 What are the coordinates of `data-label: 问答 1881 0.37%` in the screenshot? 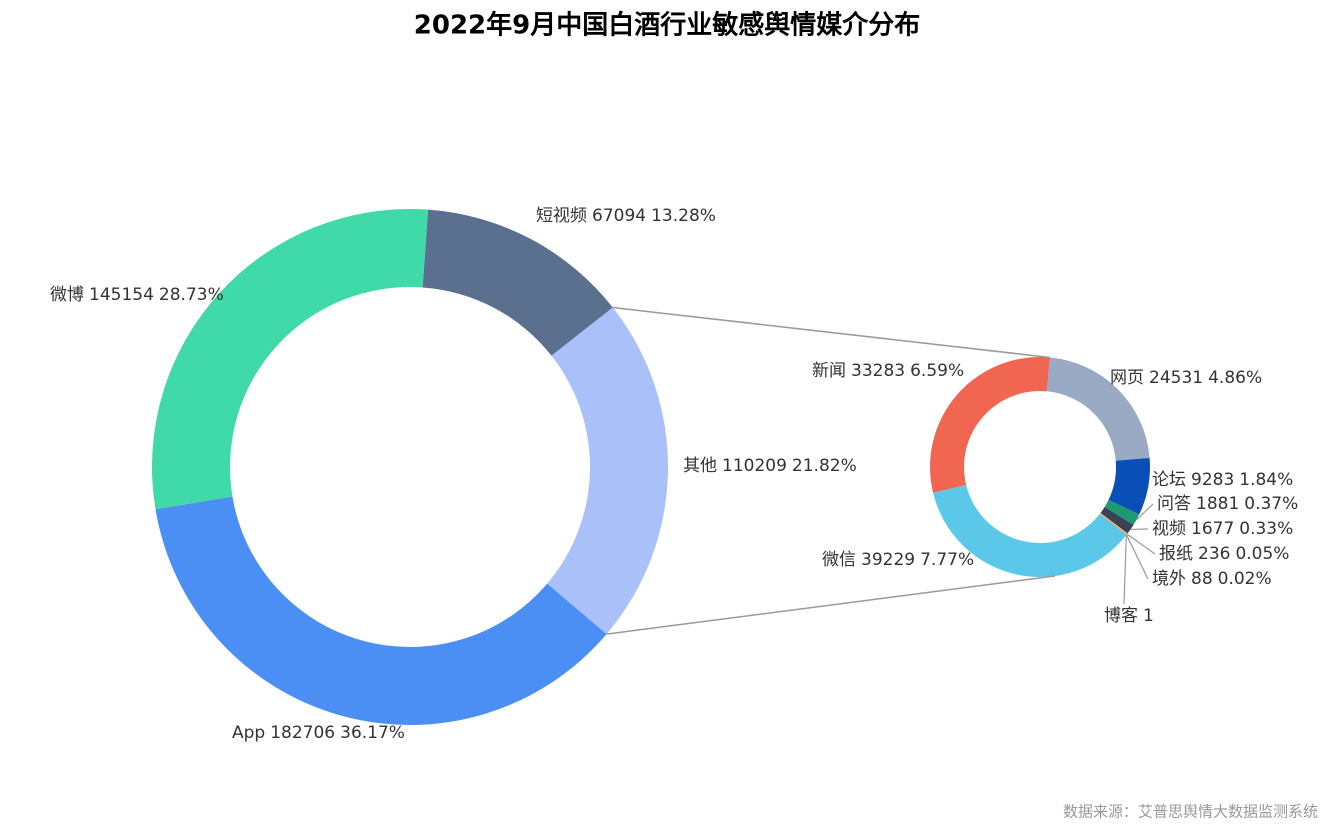 It's located at (1227, 504).